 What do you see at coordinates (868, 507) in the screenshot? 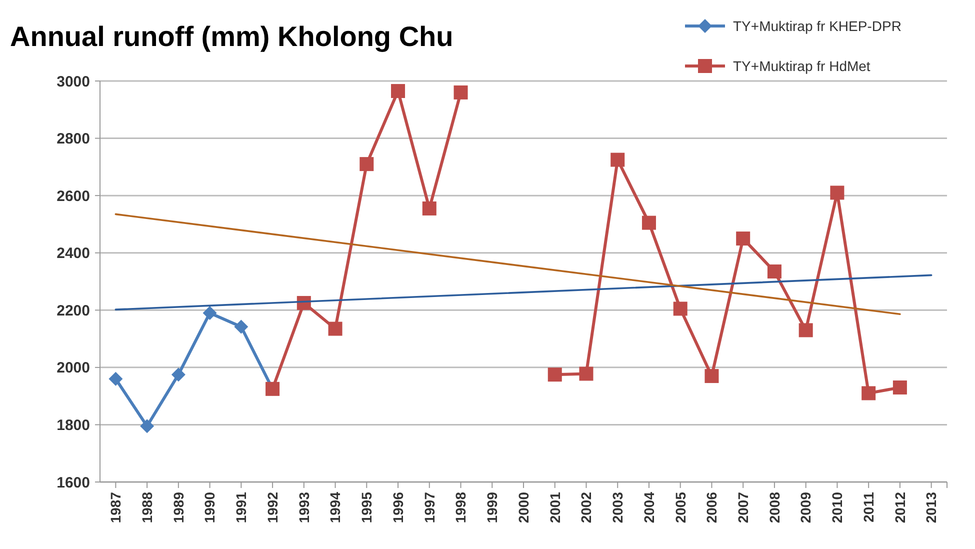
I see `x-tick-label: 2011` at bounding box center [868, 507].